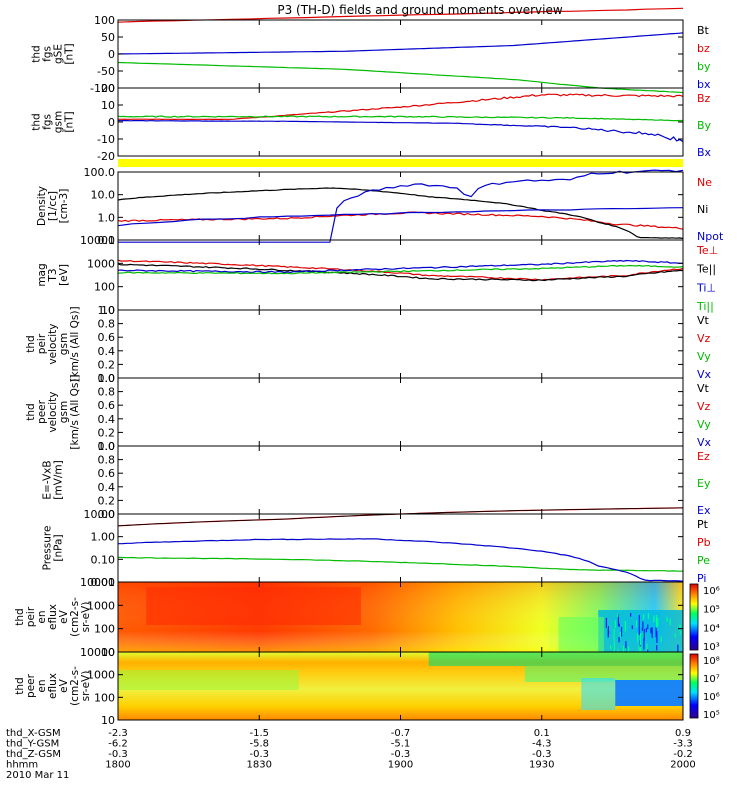  Describe the element at coordinates (704, 442) in the screenshot. I see `legend-Vx: Vx` at that location.